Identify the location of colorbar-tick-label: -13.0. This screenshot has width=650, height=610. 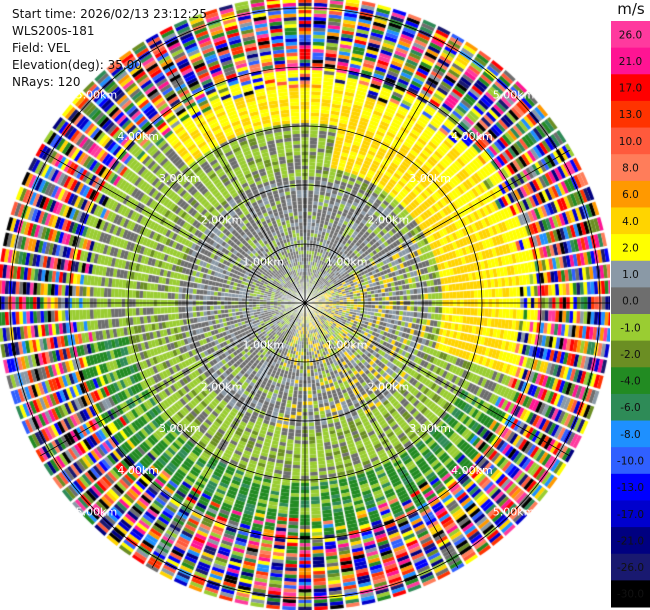
(630, 488).